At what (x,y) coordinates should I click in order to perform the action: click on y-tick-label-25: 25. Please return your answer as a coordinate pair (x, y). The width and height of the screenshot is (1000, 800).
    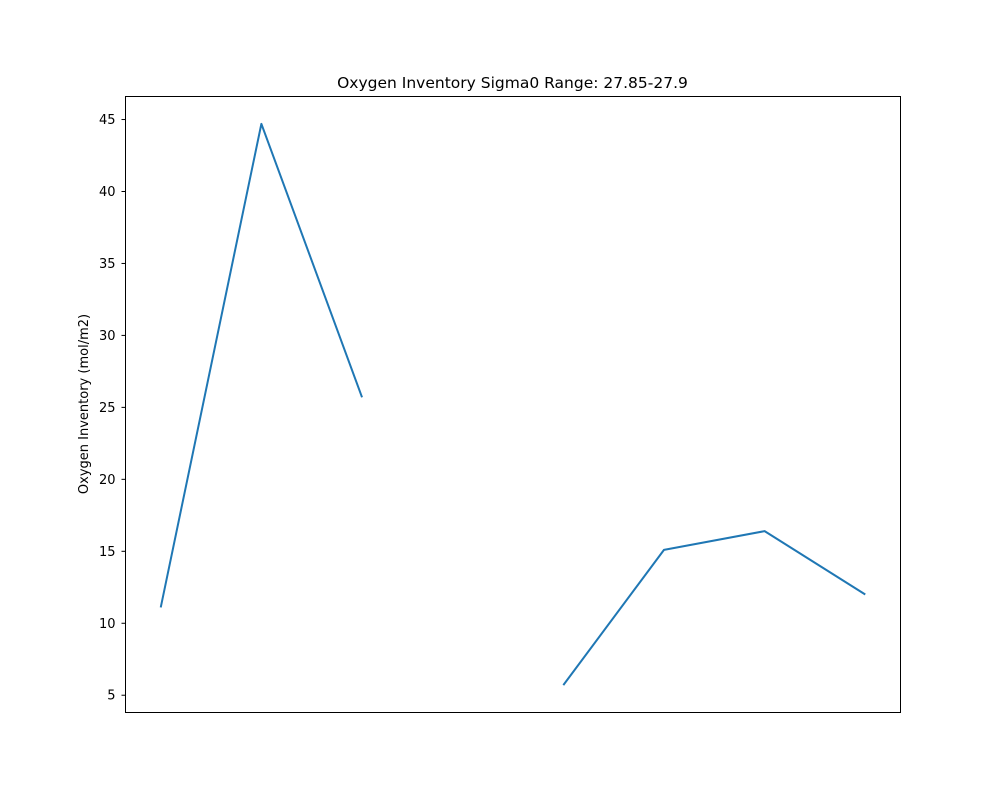
    Looking at the image, I should click on (107, 408).